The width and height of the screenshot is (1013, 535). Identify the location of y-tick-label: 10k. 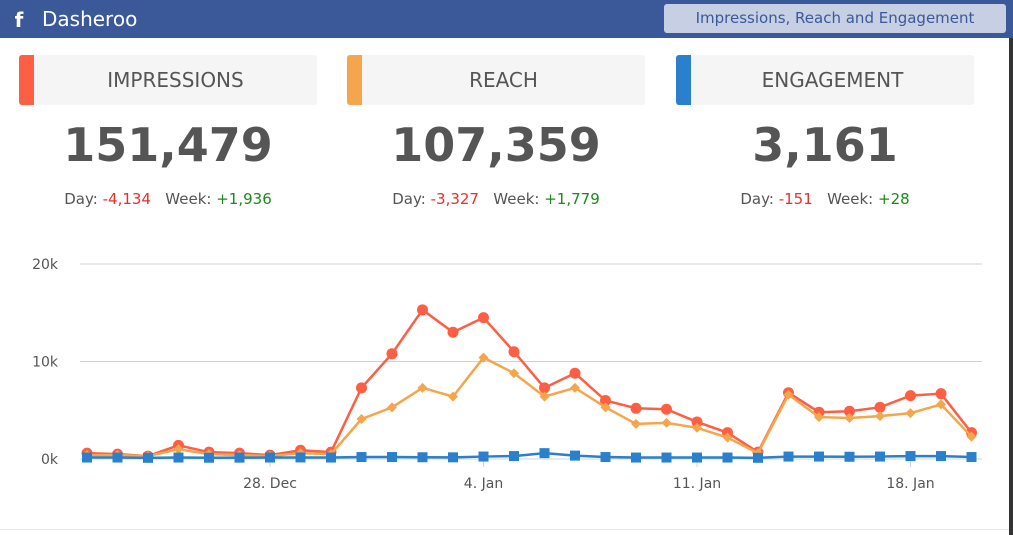
(45, 363).